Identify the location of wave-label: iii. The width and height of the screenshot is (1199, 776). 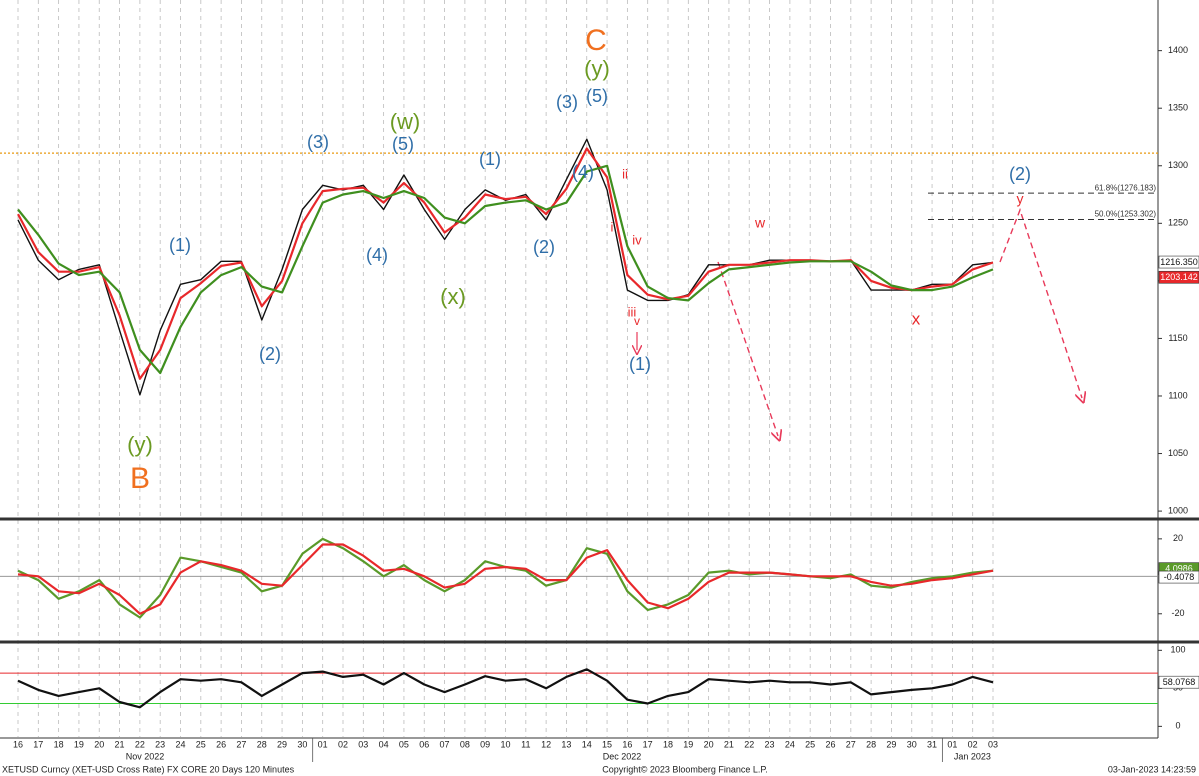
(632, 311).